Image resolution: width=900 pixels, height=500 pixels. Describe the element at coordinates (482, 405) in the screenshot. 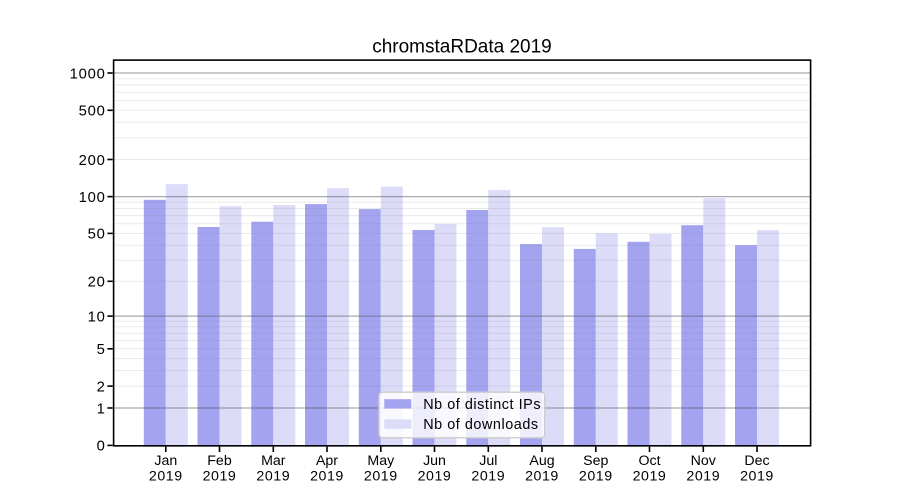

I see `svg-text: Nb of distinct IPs` at that location.